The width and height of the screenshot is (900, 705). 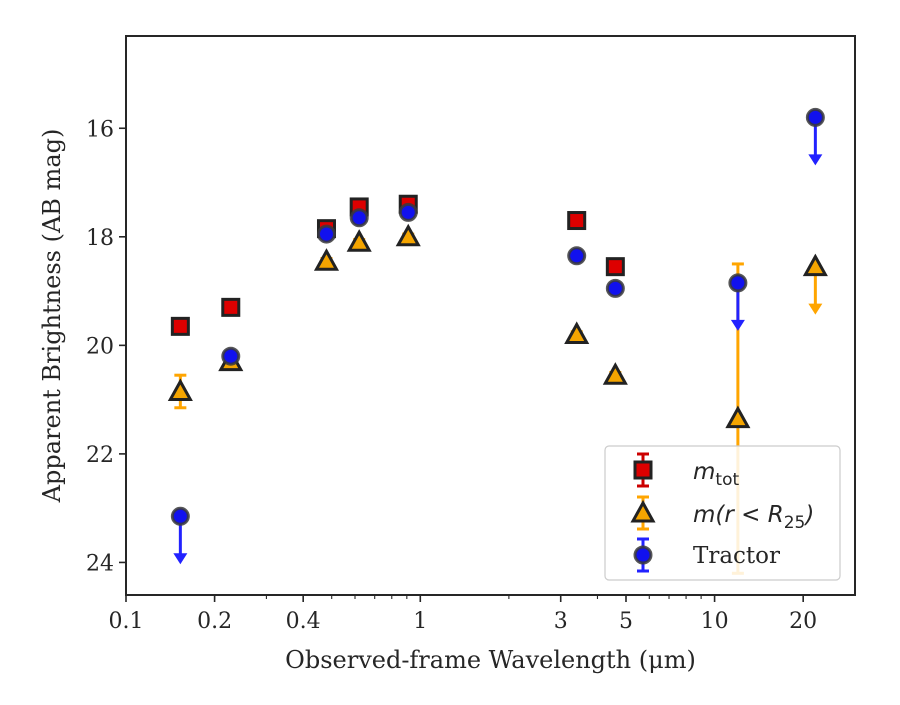 What do you see at coordinates (100, 129) in the screenshot?
I see `y-tick-label: 16` at bounding box center [100, 129].